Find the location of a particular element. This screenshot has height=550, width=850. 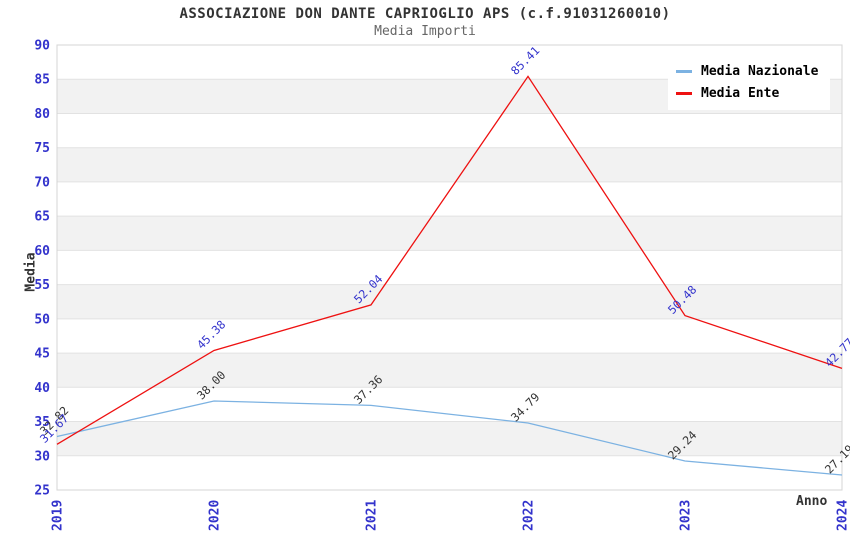

legend-swatch-media-nazionale is located at coordinates (684, 71).